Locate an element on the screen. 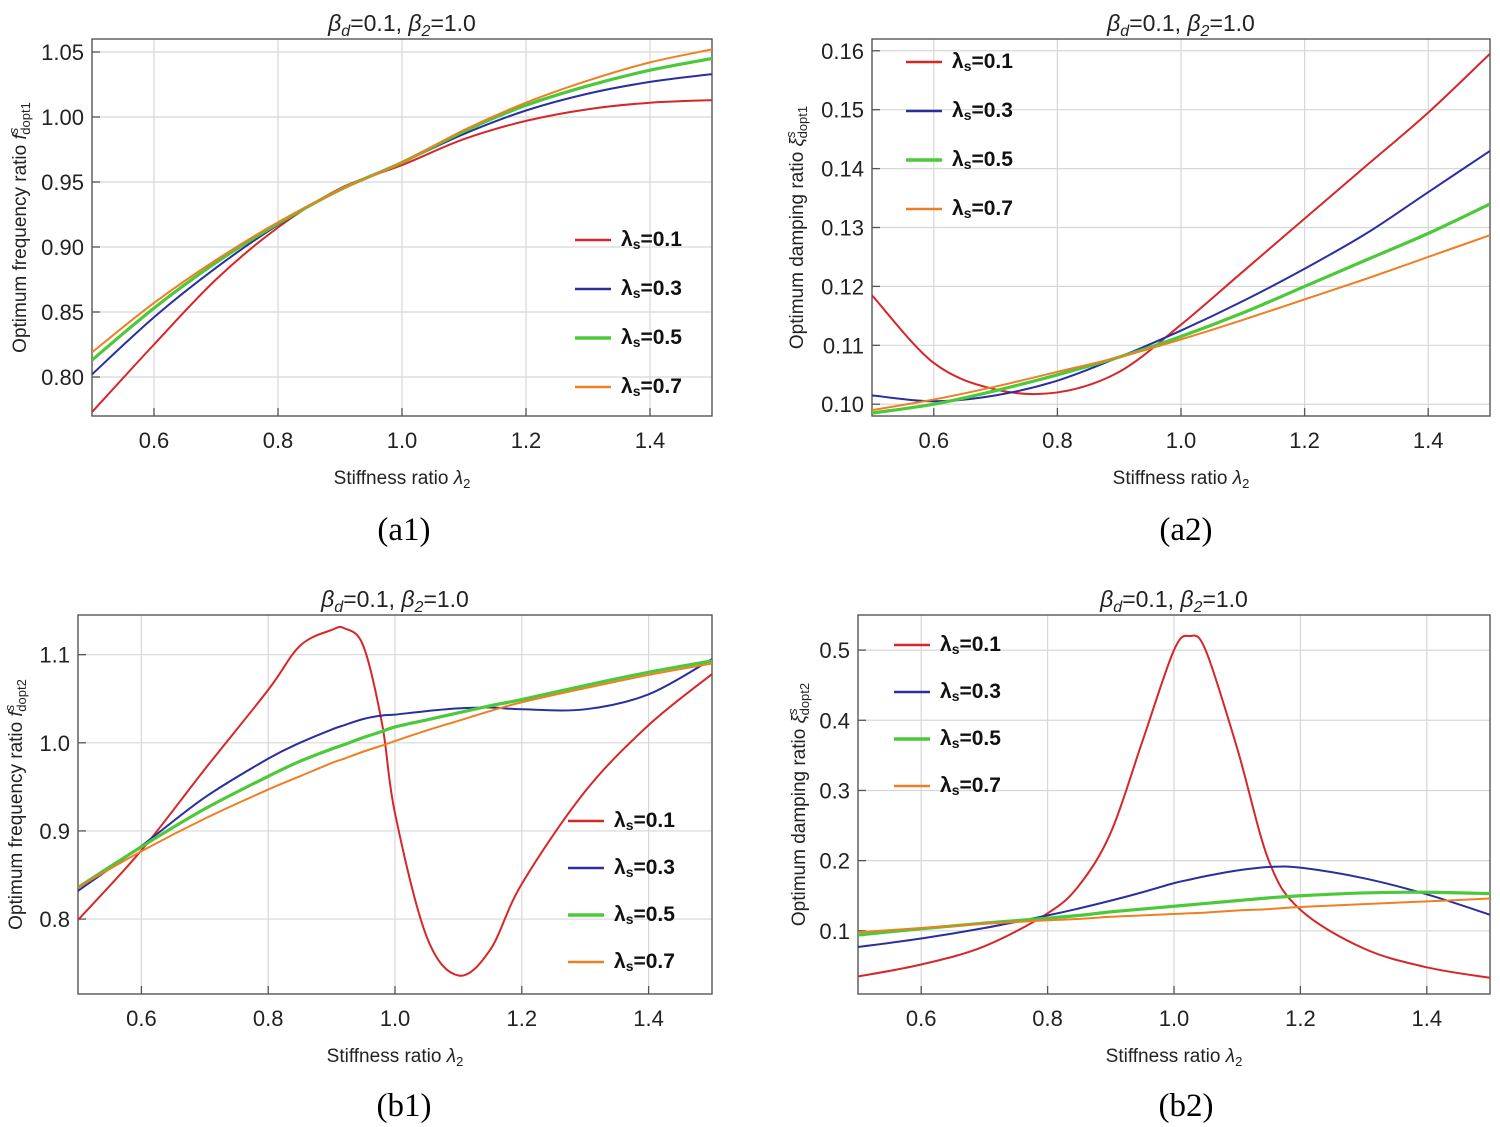 The image size is (1500, 1127). subfigure-caption: (a2) is located at coordinates (1185, 530).